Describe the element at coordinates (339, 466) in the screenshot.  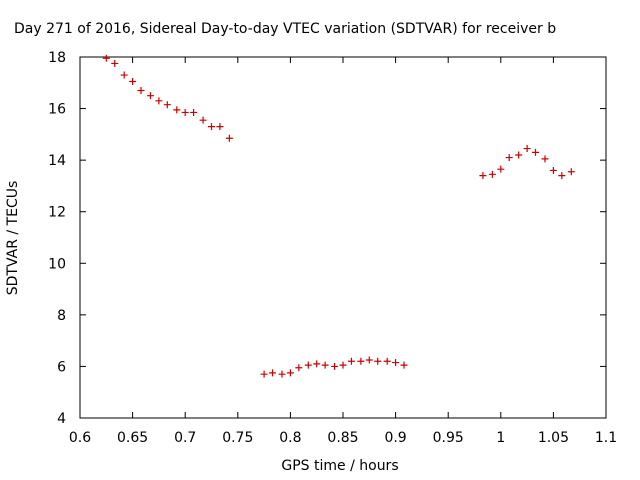
I see `x-axis-label: GPS time / hours` at that location.